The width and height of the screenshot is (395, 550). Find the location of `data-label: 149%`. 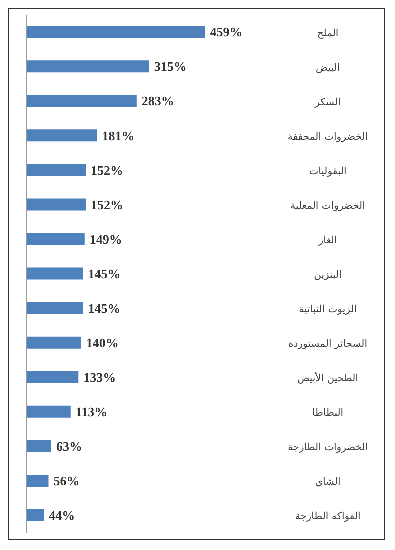

data-label: 149% is located at coordinates (106, 239).